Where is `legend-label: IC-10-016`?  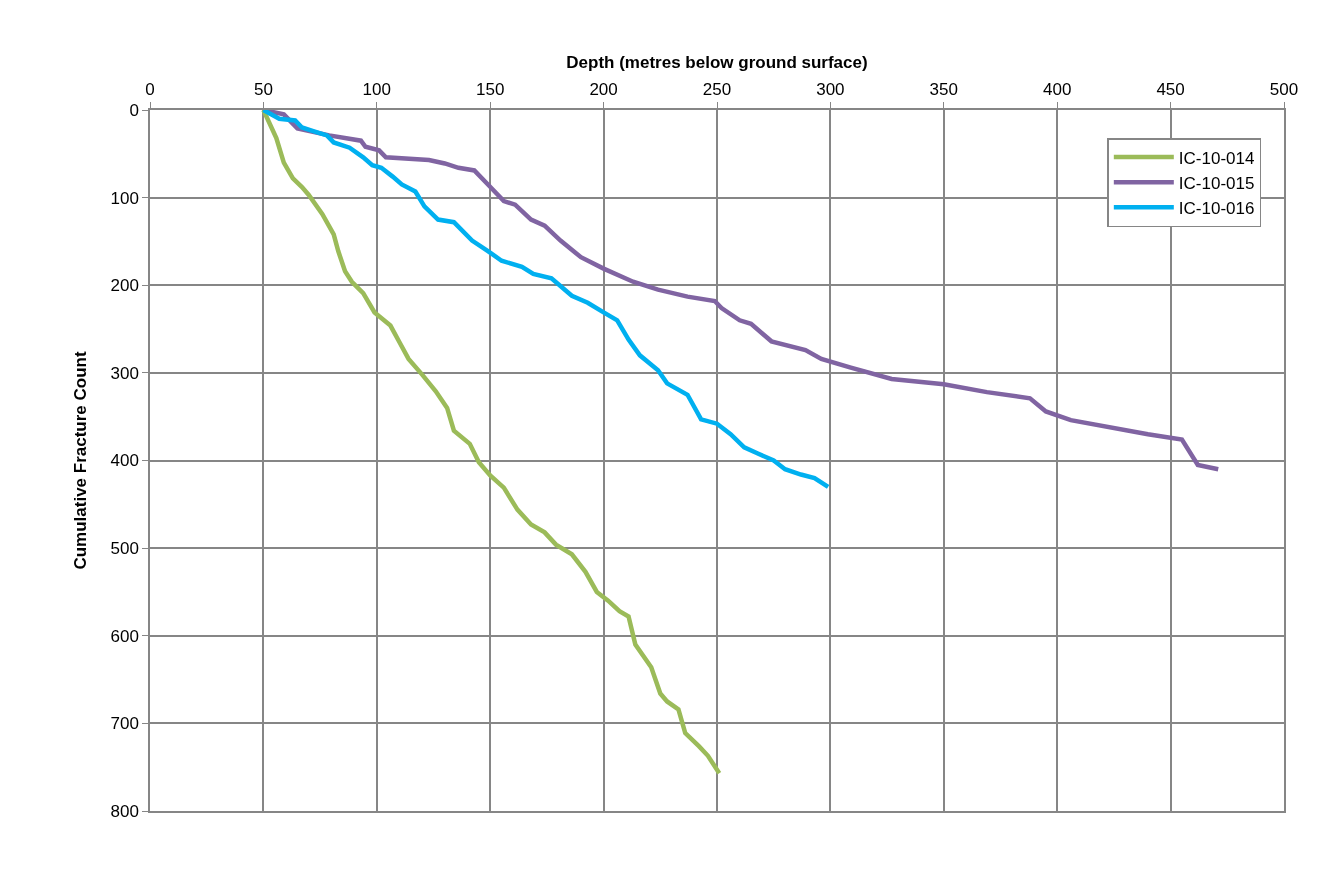
legend-label: IC-10-016 is located at coordinates (1216, 208).